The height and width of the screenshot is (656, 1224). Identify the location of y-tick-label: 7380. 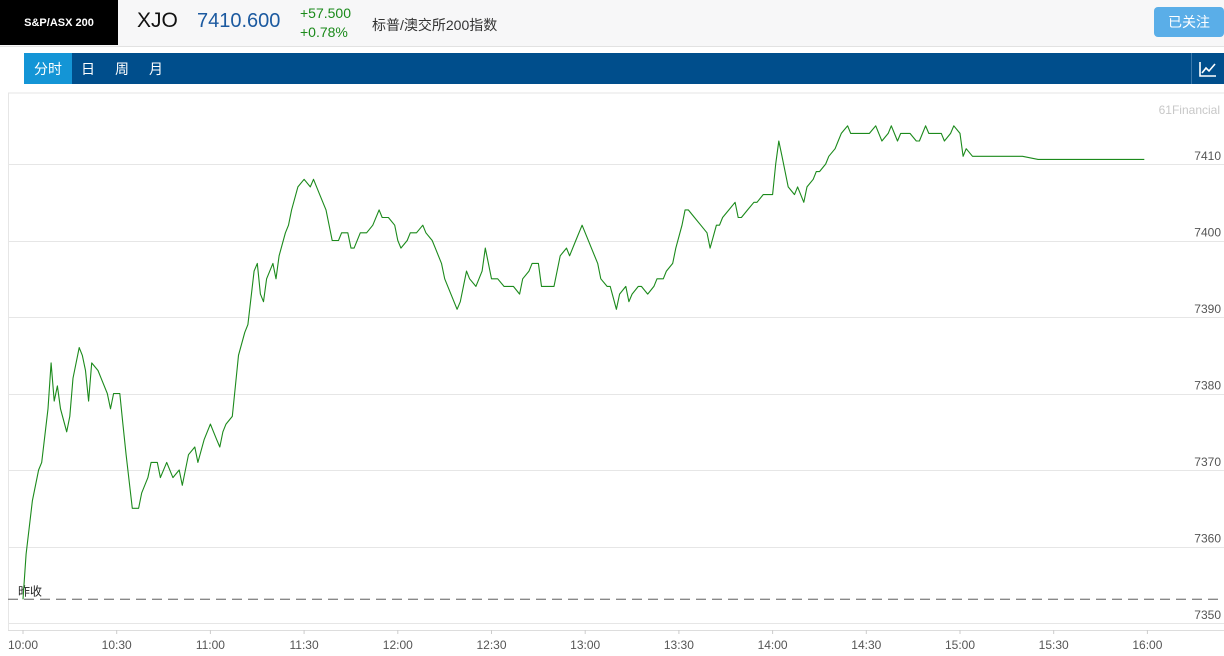
(1207, 386).